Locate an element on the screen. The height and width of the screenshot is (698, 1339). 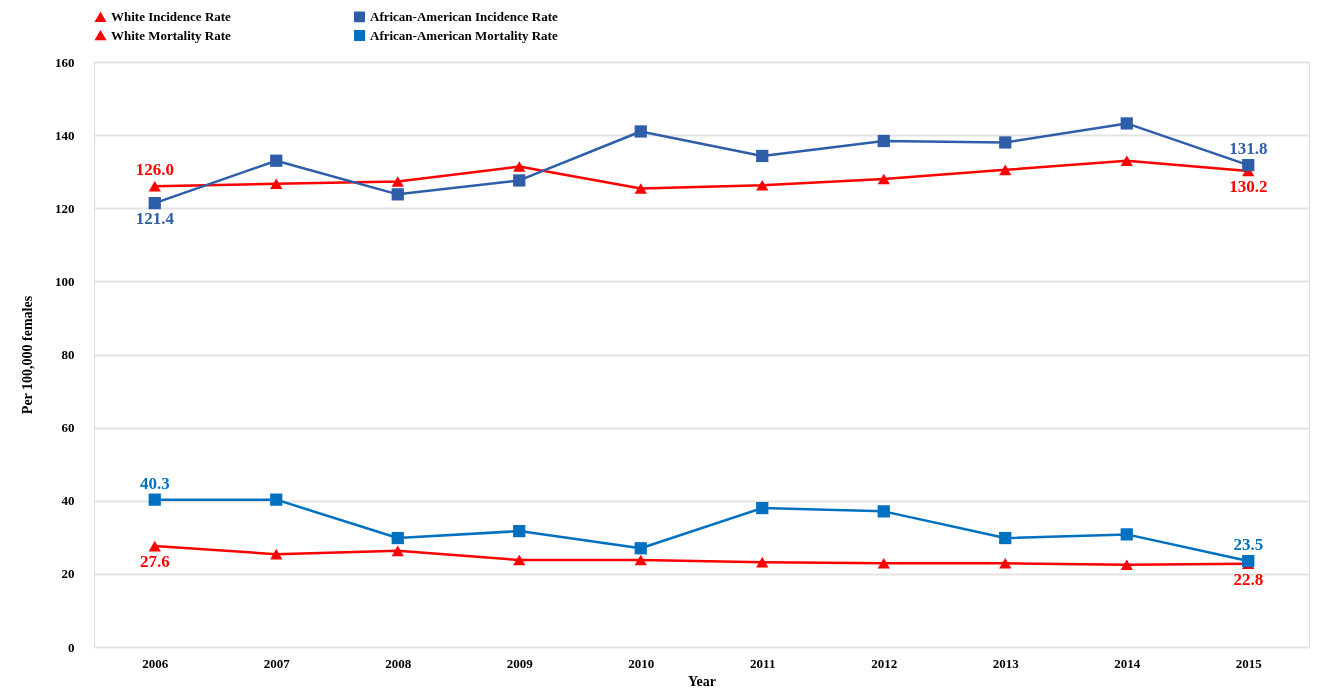
y-tick-label: 40 is located at coordinates (68, 501).